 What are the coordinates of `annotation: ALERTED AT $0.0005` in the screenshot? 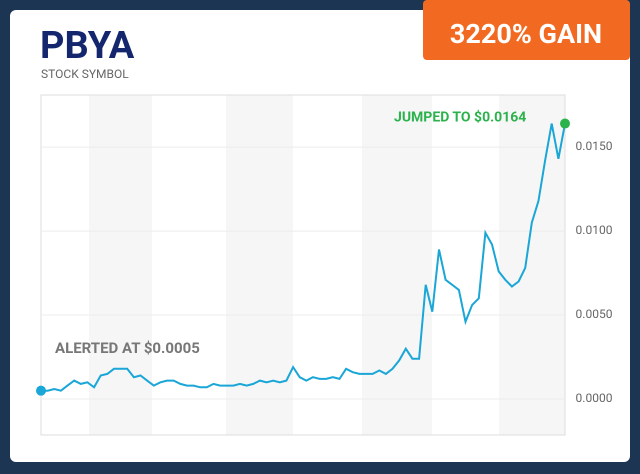 It's located at (127, 348).